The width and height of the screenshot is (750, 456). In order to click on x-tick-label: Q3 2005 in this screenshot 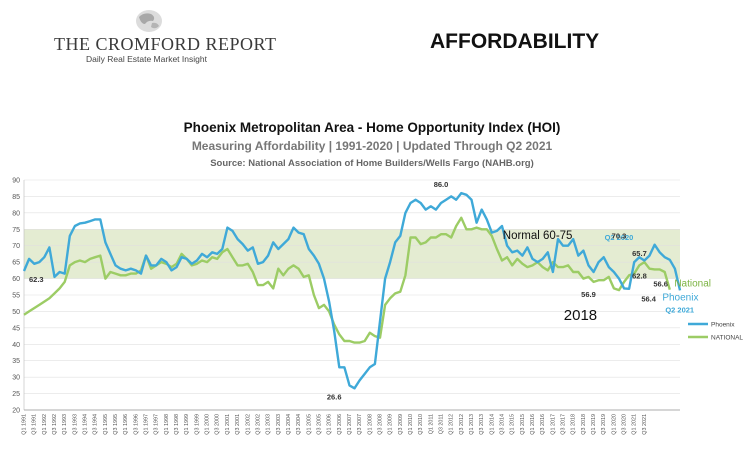, I will do `click(319, 424)`.